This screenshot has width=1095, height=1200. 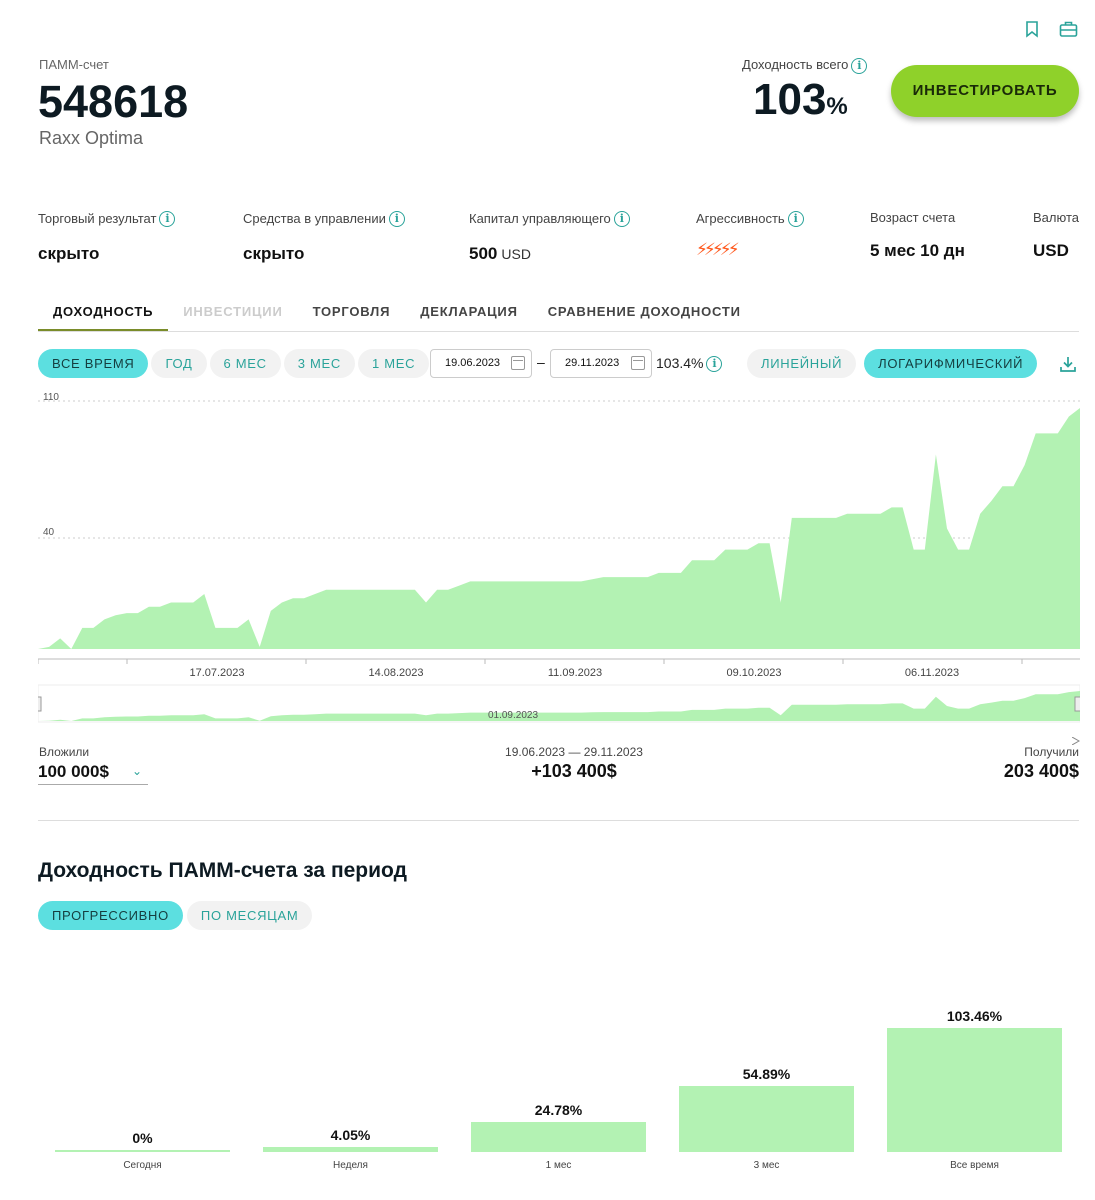 What do you see at coordinates (985, 91) in the screenshot?
I see `invest-button: Инвестировать` at bounding box center [985, 91].